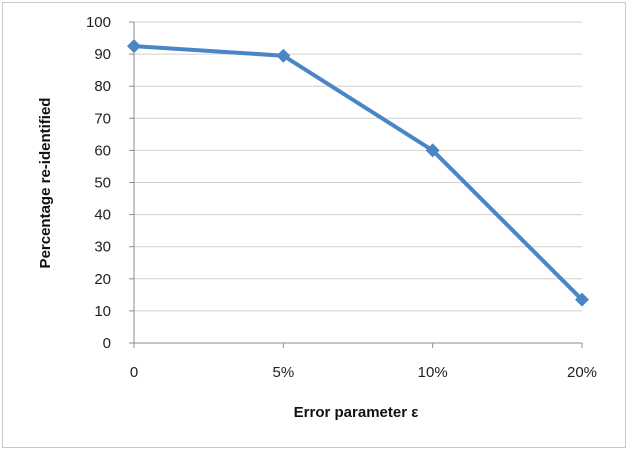  I want to click on y-tick-label: 50, so click(102, 183).